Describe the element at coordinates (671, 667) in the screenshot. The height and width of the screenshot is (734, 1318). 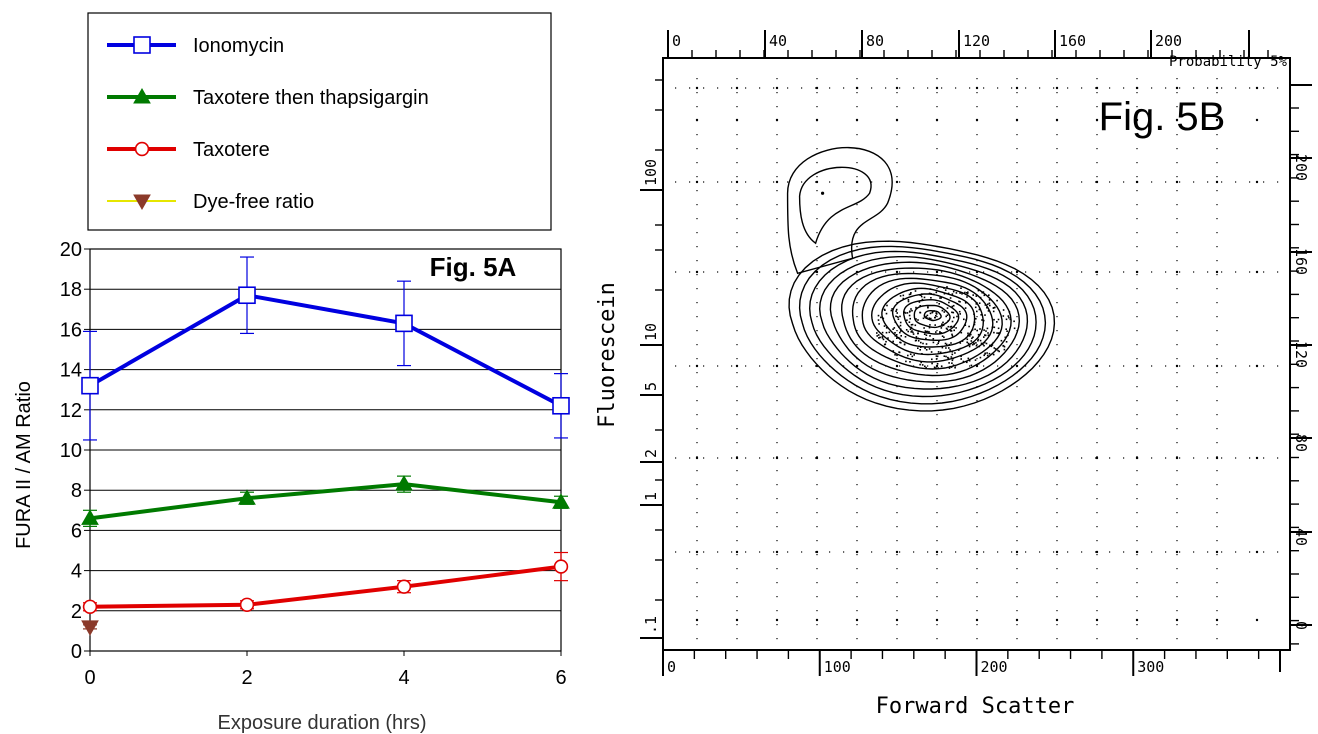
I see `bottom-tick-label: 0` at that location.